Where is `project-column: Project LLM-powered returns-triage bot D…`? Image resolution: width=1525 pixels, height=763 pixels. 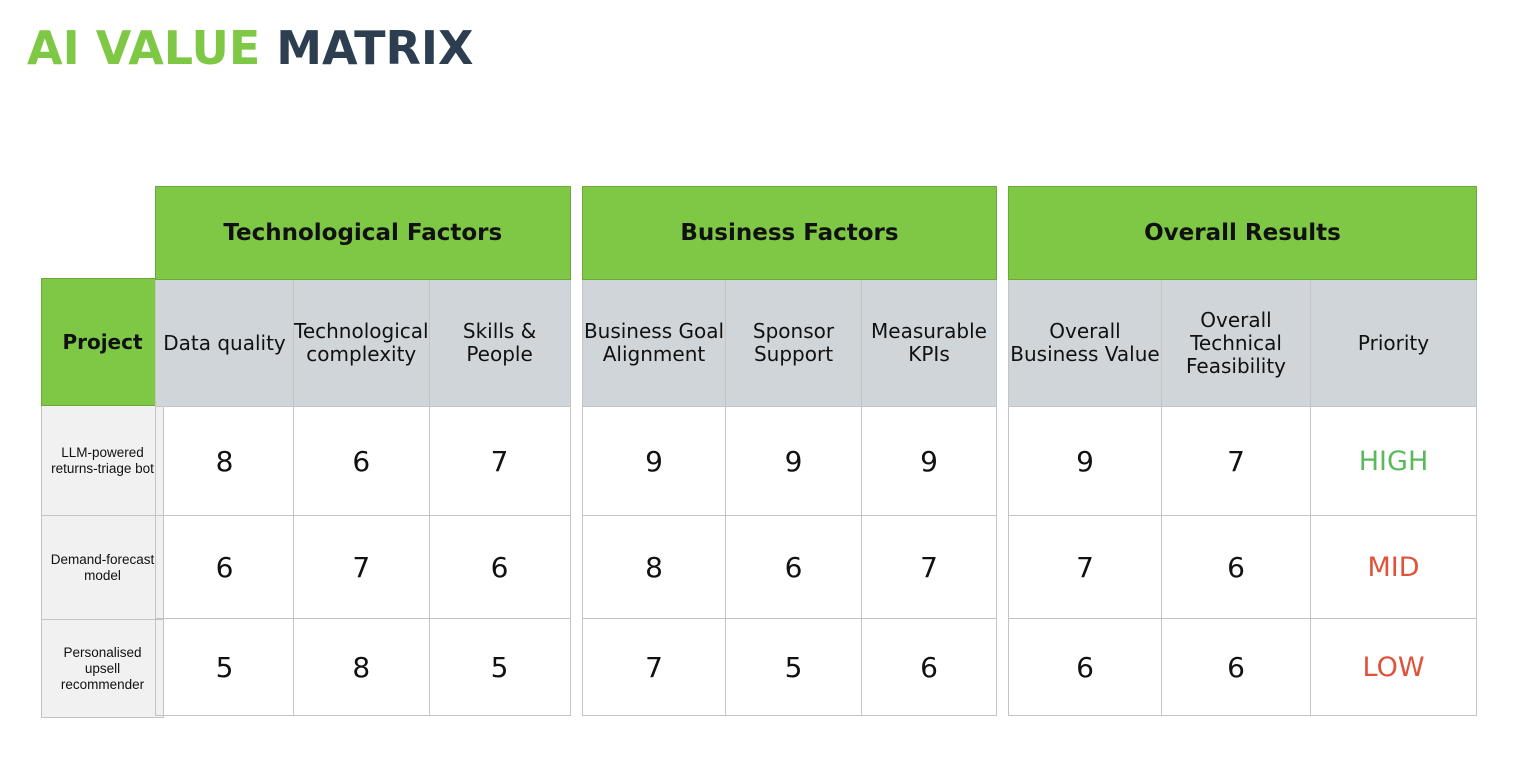
project-column: Project LLM-powered returns-triage bot D… is located at coordinates (102, 498).